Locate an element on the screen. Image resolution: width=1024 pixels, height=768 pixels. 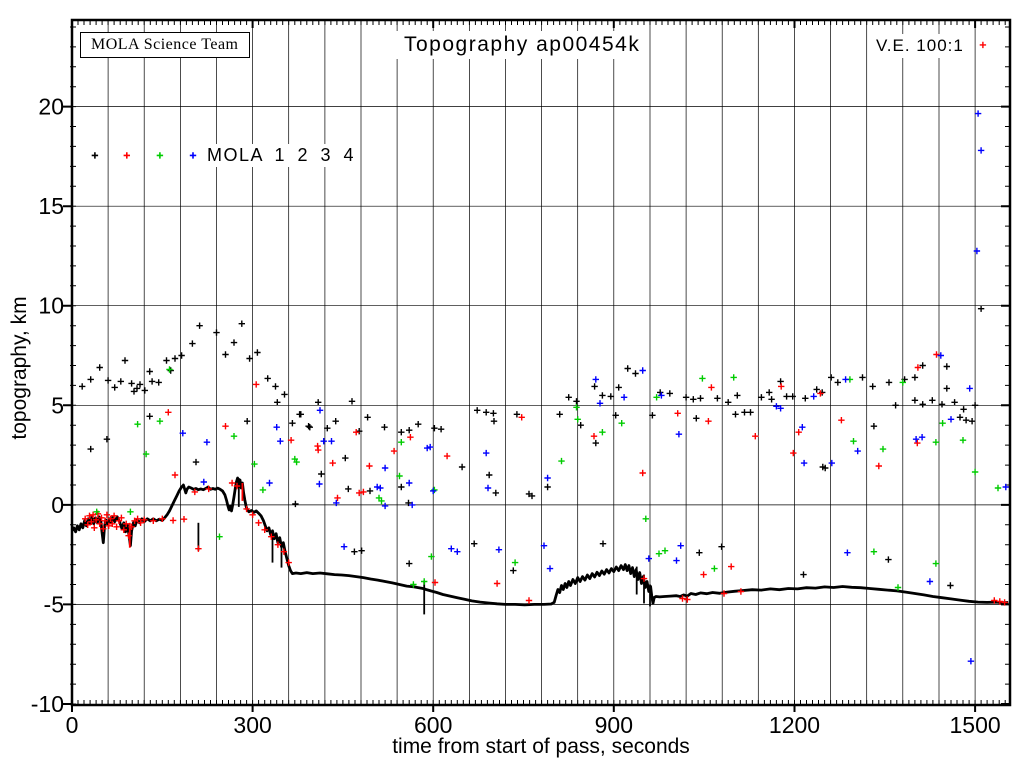
y-tick-label--5: -5 is located at coordinates (54, 604).